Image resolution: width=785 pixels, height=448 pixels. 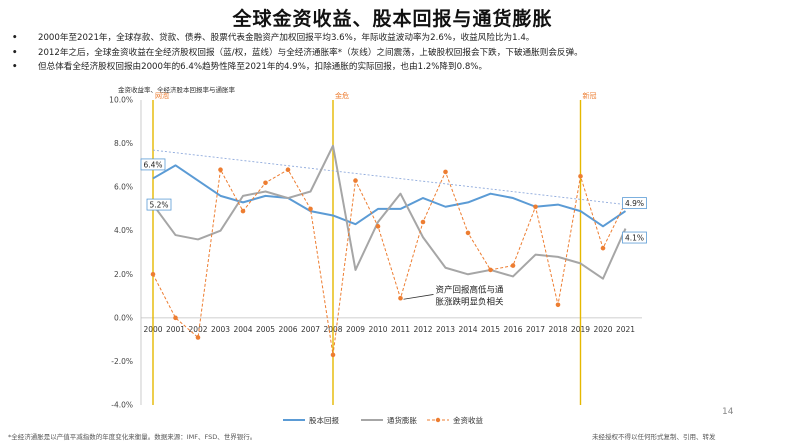 What do you see at coordinates (122, 405) in the screenshot?
I see `y-tick-label: -4.0%` at bounding box center [122, 405].